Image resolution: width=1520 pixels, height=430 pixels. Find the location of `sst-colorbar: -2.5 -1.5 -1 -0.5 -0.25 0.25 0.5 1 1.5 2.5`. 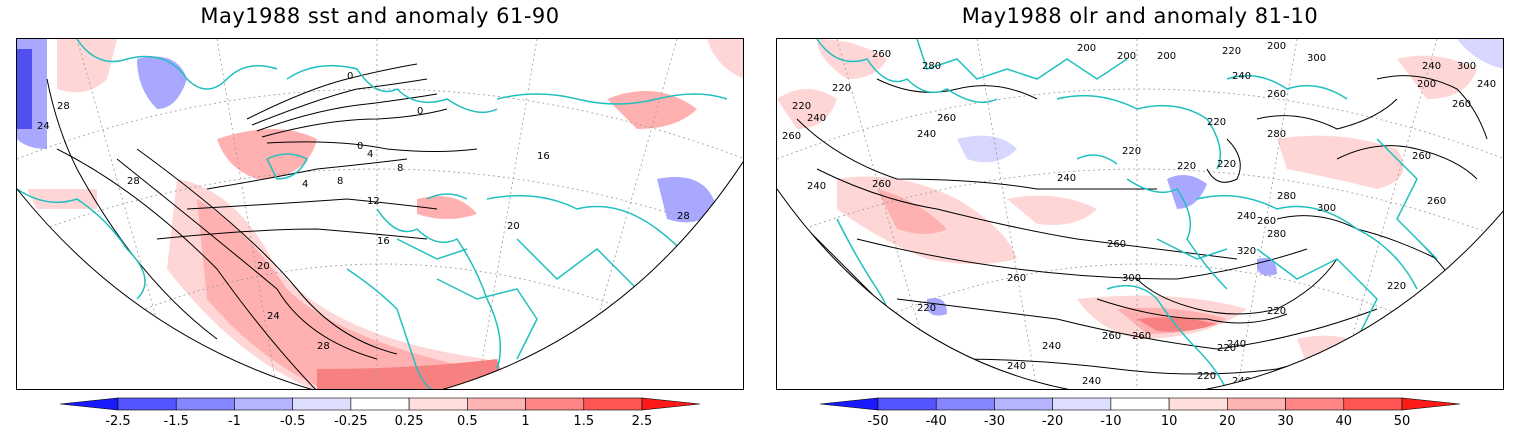

sst-colorbar: -2.5 -1.5 -1 -0.5 -0.25 0.25 0.5 1 1.5 2.5 is located at coordinates (380, 413).